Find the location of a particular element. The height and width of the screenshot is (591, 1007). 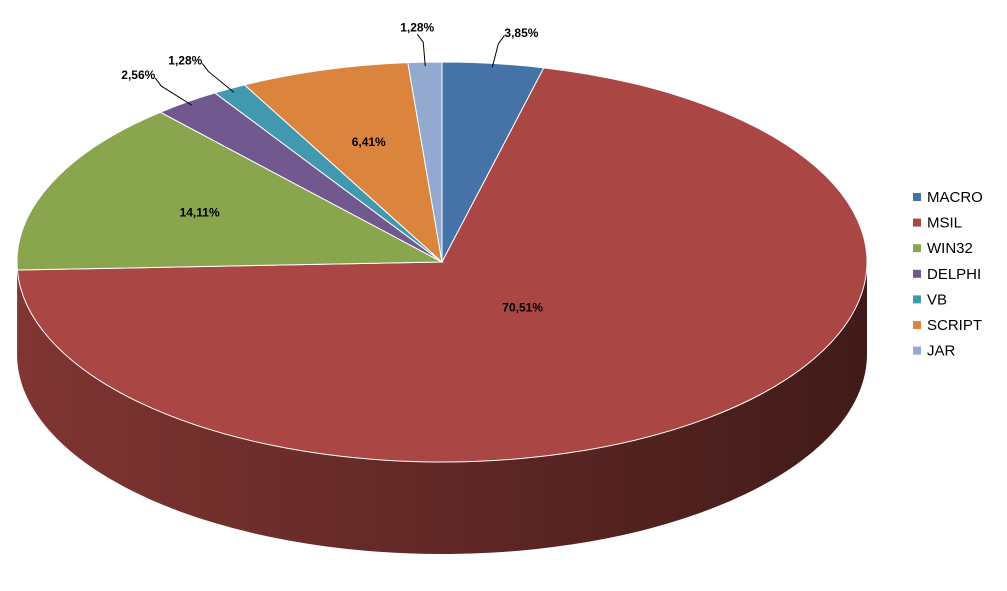

legend-label: MACRO is located at coordinates (955, 197).